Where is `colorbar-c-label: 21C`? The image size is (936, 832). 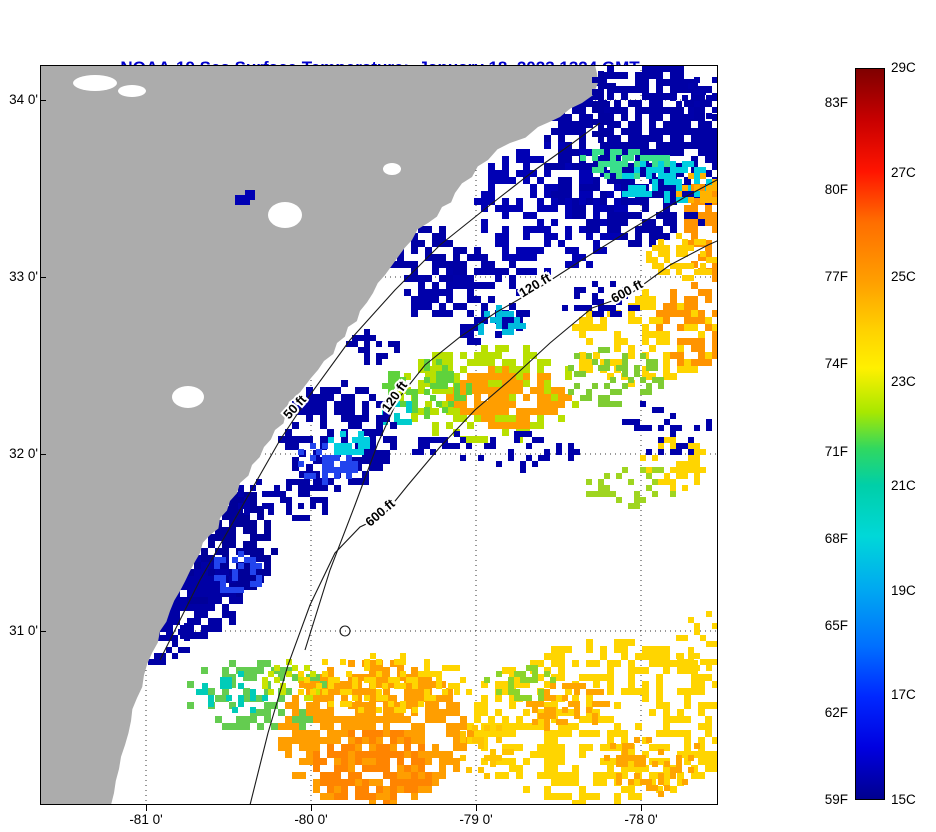
colorbar-c-label: 21C is located at coordinates (903, 485).